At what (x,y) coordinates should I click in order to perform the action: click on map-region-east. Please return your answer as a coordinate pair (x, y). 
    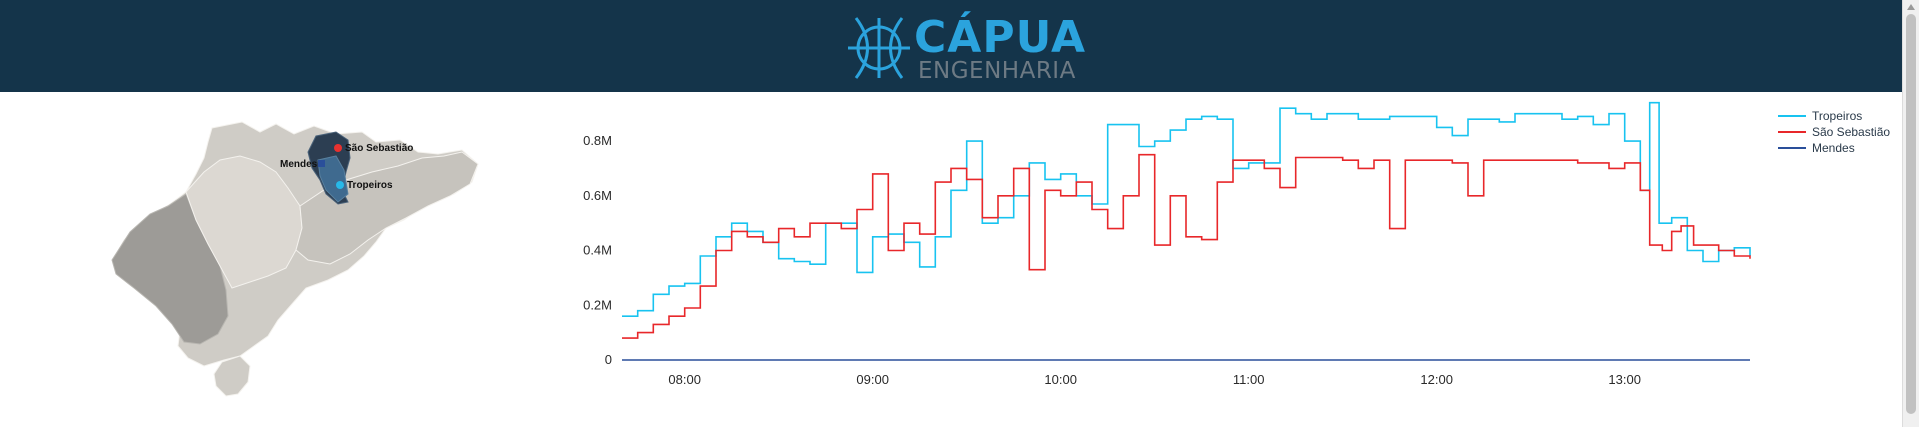
    Looking at the image, I should click on (387, 208).